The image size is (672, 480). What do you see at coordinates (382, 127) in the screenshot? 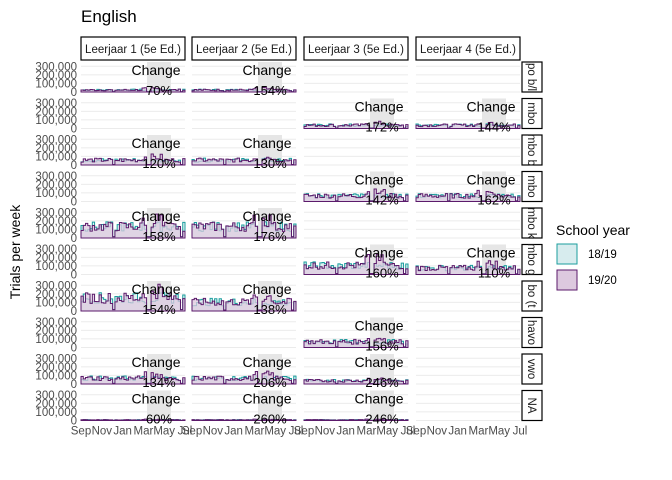
I see `change-percent: 172%` at bounding box center [382, 127].